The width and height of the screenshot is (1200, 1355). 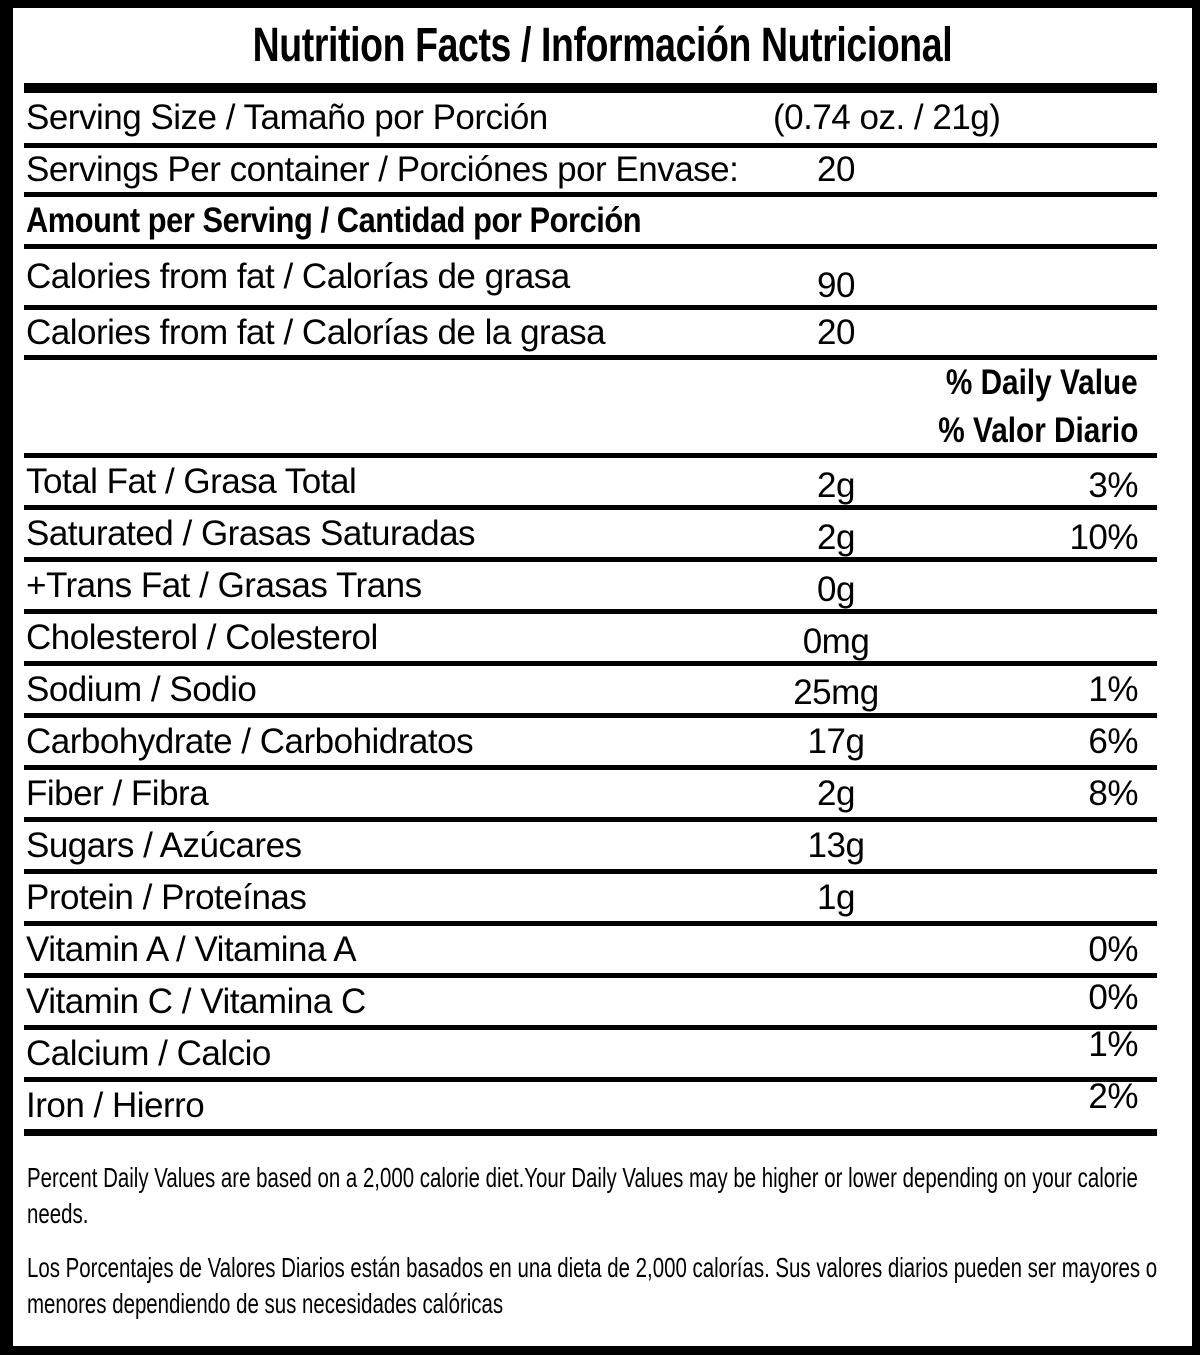 I want to click on row-trans-fat: +Trans Fat / Grasas Trans 0g, so click(x=590, y=588).